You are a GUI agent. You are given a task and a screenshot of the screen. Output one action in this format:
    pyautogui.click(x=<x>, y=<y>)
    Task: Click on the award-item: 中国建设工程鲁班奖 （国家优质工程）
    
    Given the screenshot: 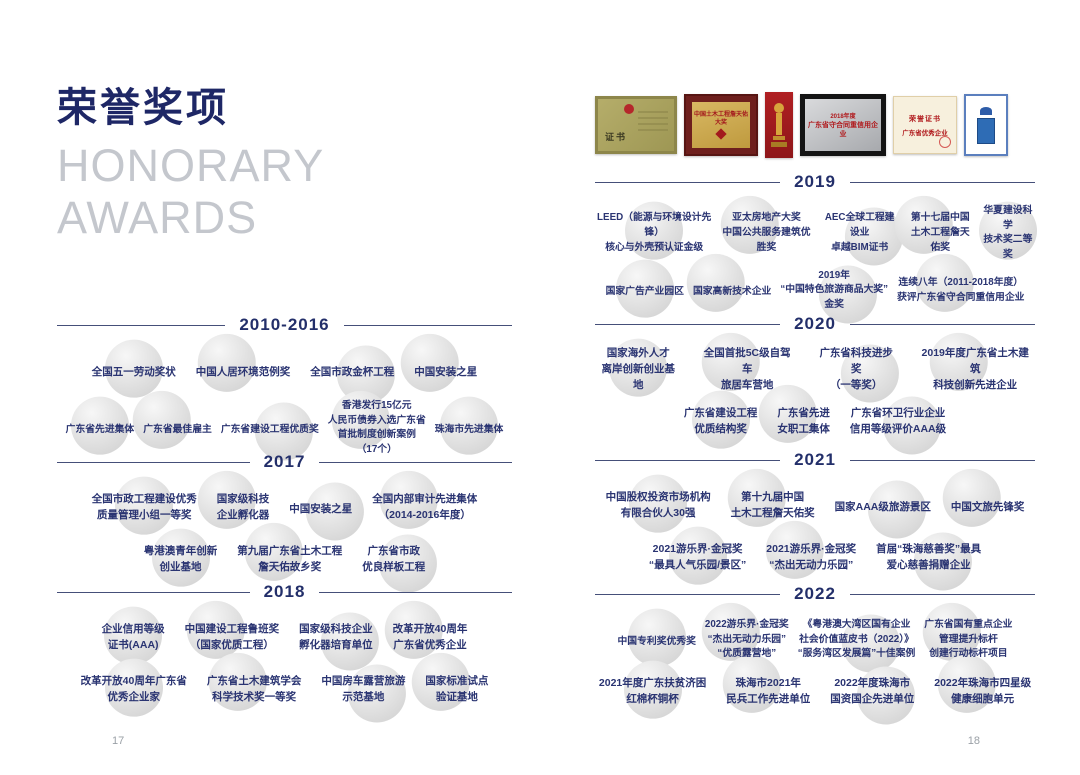 What is the action you would take?
    pyautogui.click(x=232, y=629)
    